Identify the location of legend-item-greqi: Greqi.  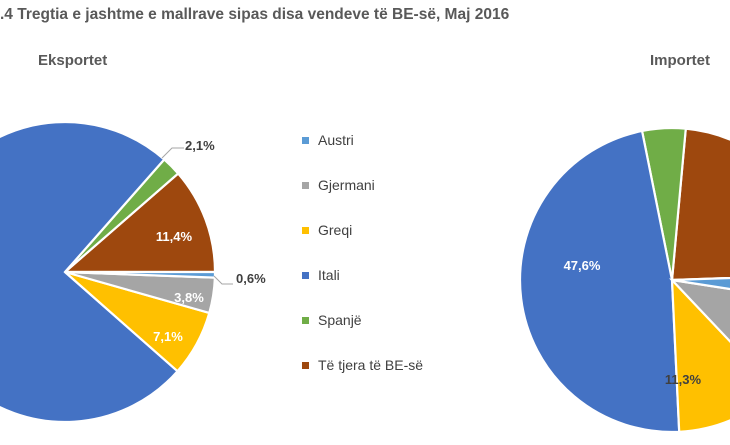
(362, 230).